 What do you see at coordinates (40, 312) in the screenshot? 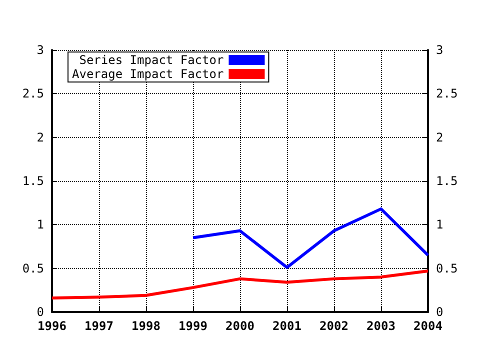
I see `y-tick-label: 0` at bounding box center [40, 312].